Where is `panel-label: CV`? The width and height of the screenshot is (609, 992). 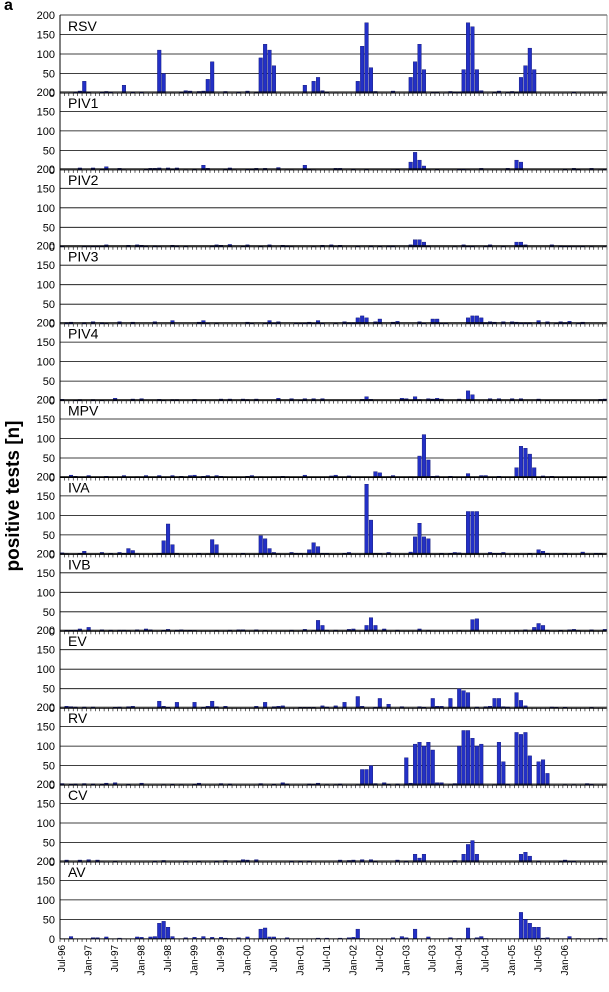 panel-label: CV is located at coordinates (78, 795).